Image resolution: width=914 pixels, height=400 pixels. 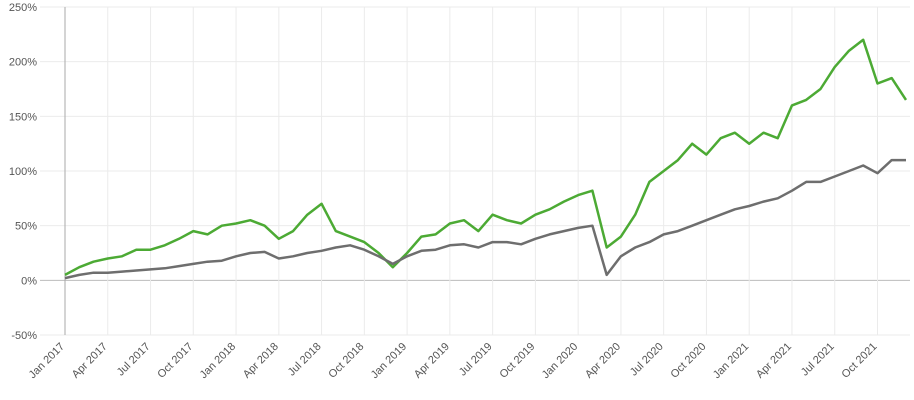 I want to click on x-tick-label: Apr 2021, so click(x=774, y=361).